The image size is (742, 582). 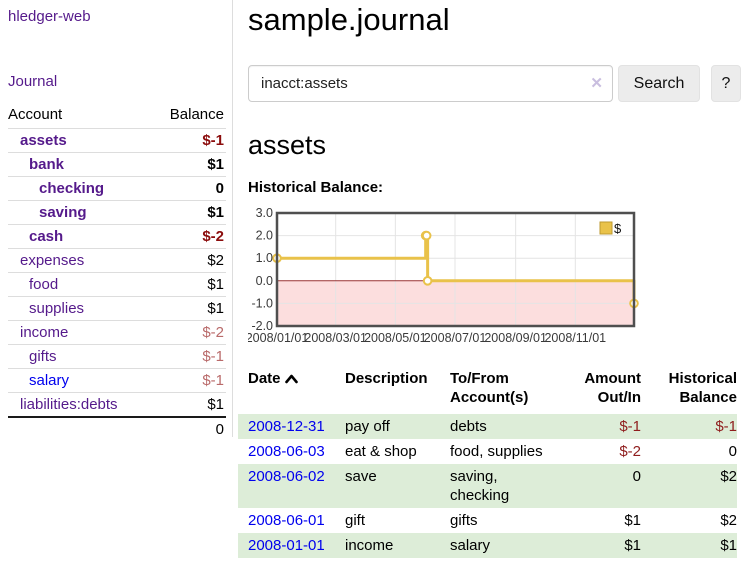 I want to click on transaction-row: 2008-01-01 income salary $1 $1, so click(x=487, y=545).